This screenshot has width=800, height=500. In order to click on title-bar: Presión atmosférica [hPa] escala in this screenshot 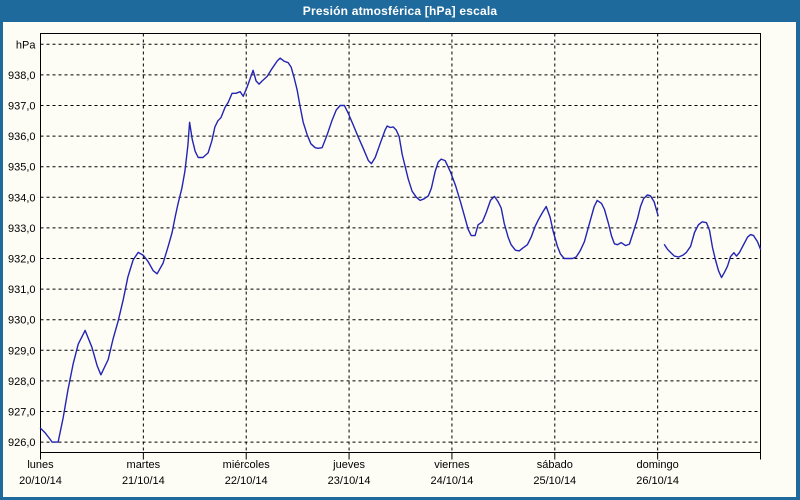, I will do `click(400, 11)`.